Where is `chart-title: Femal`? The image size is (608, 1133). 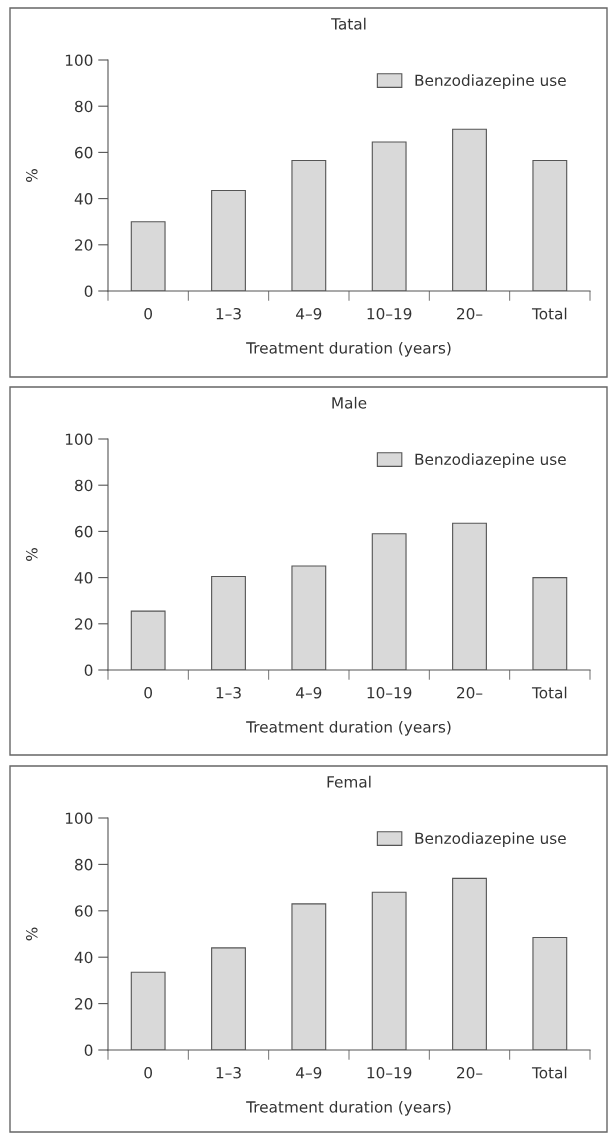
chart-title: Femal is located at coordinates (349, 781).